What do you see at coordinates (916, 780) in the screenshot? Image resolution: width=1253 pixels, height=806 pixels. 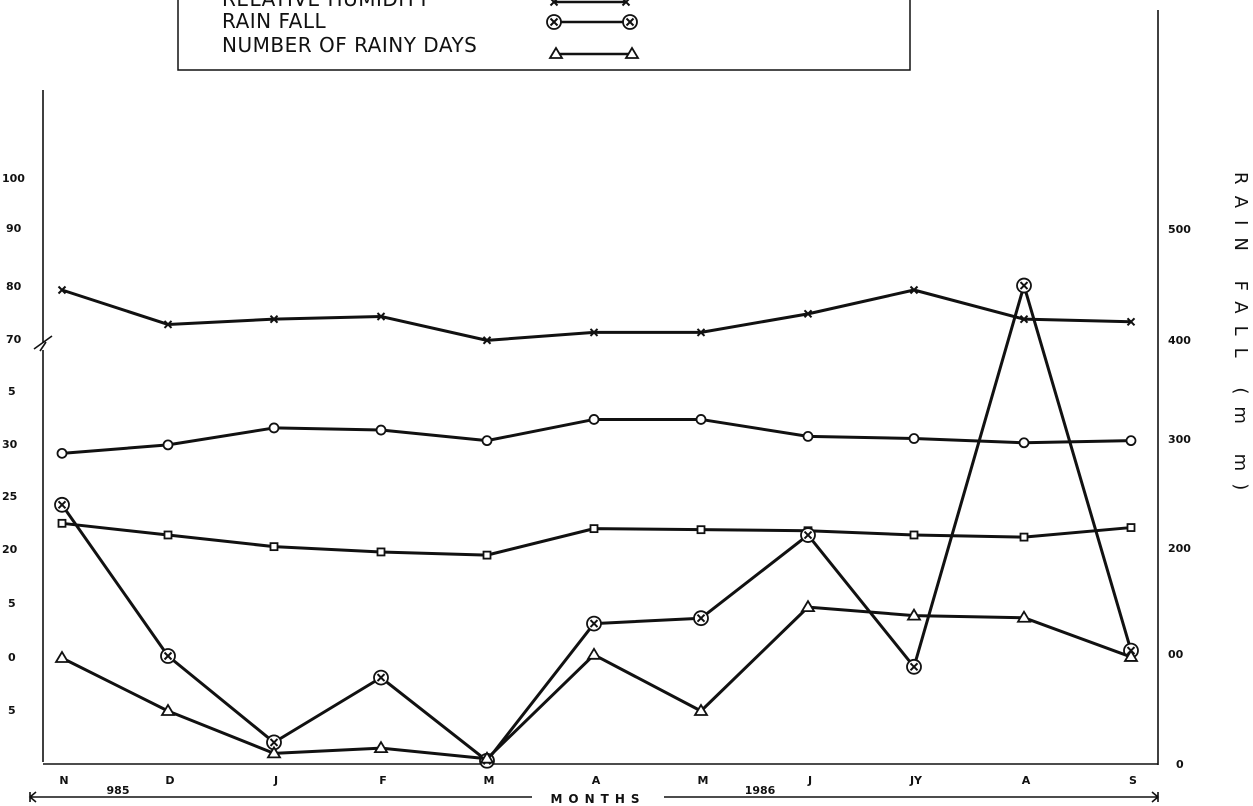 I see `x-tick-label: JY` at bounding box center [916, 780].